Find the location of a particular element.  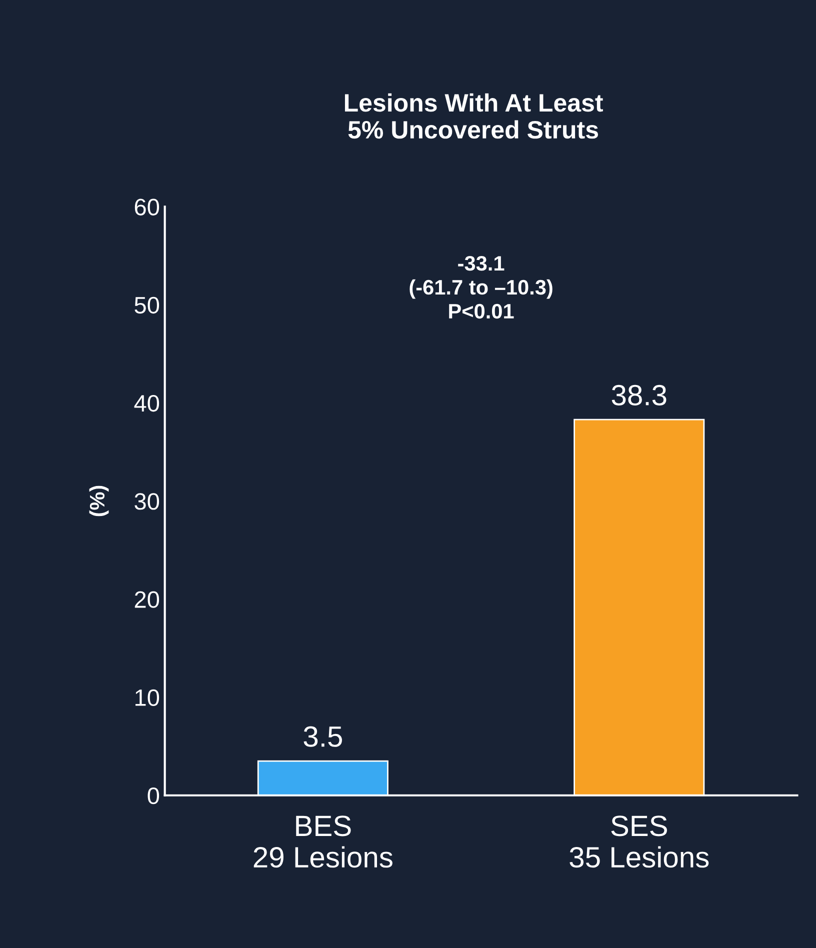

x-tick-label: SES 35 Lesions is located at coordinates (639, 842).